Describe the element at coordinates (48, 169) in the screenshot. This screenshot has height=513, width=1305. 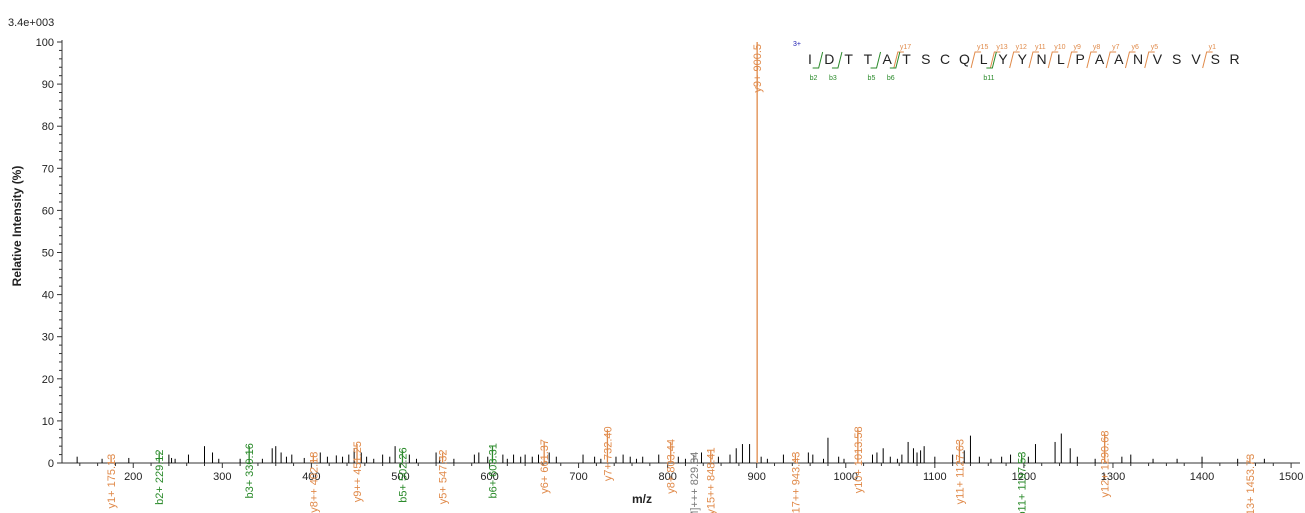
I see `y-tick-label: 70` at that location.